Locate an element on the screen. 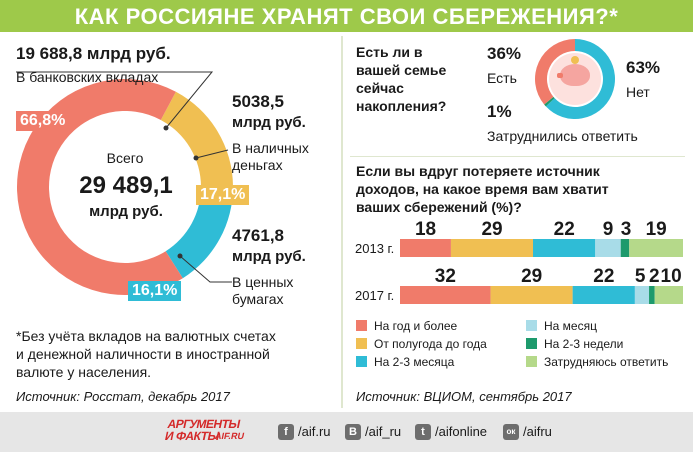  legend-label-5: Затрудняюсь ответить is located at coordinates (606, 362).